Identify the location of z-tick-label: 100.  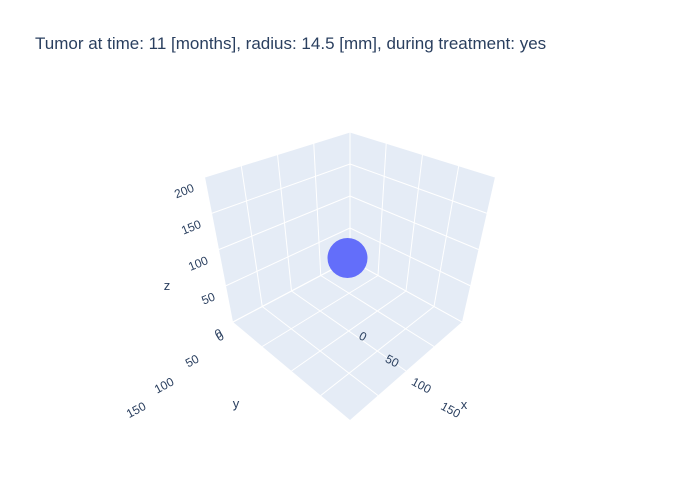
(198, 263).